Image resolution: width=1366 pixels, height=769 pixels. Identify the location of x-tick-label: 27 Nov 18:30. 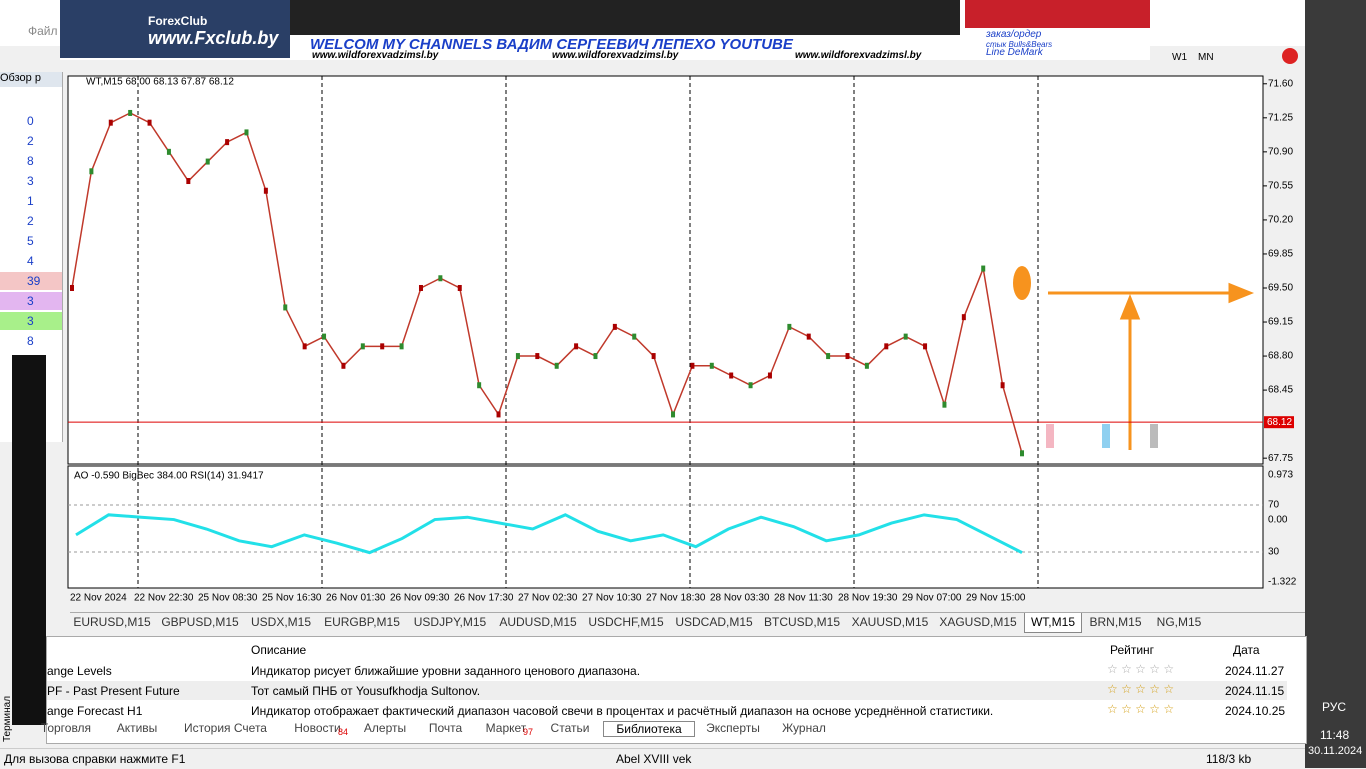
(676, 598).